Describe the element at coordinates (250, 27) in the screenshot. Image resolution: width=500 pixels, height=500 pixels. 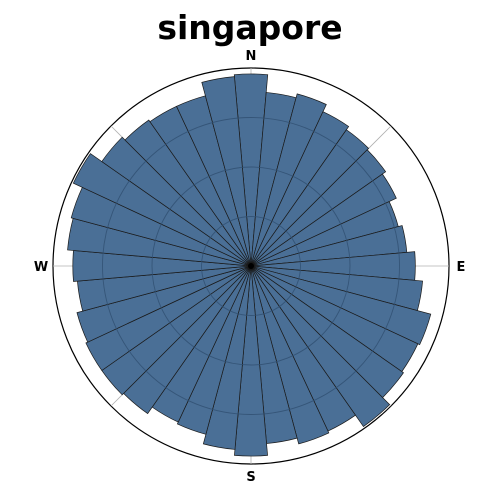
I see `chart-title: singapore` at that location.